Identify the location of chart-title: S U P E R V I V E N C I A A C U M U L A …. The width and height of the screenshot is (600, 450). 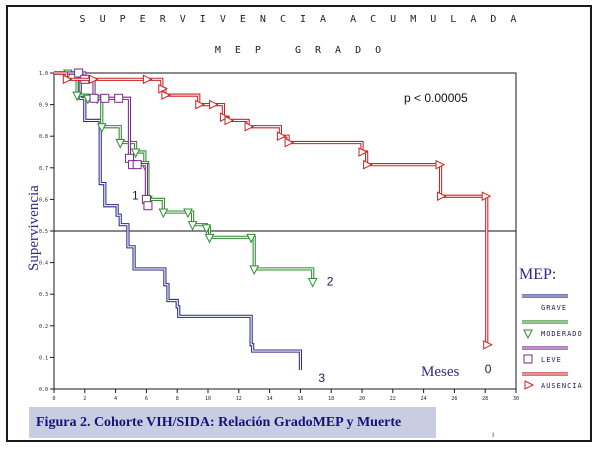
(300, 19).